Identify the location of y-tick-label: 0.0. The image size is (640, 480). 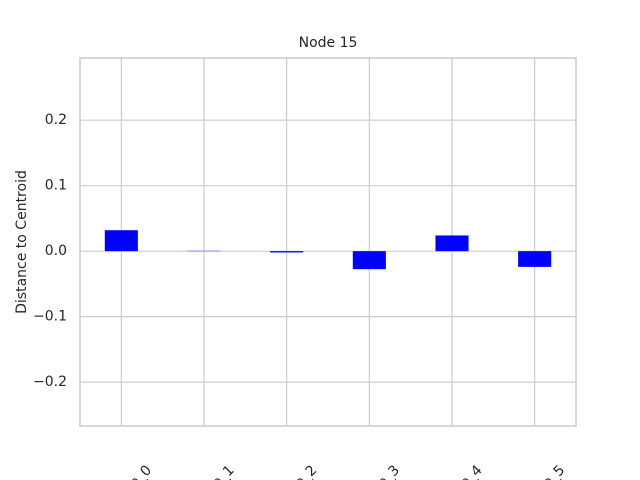
(56, 251).